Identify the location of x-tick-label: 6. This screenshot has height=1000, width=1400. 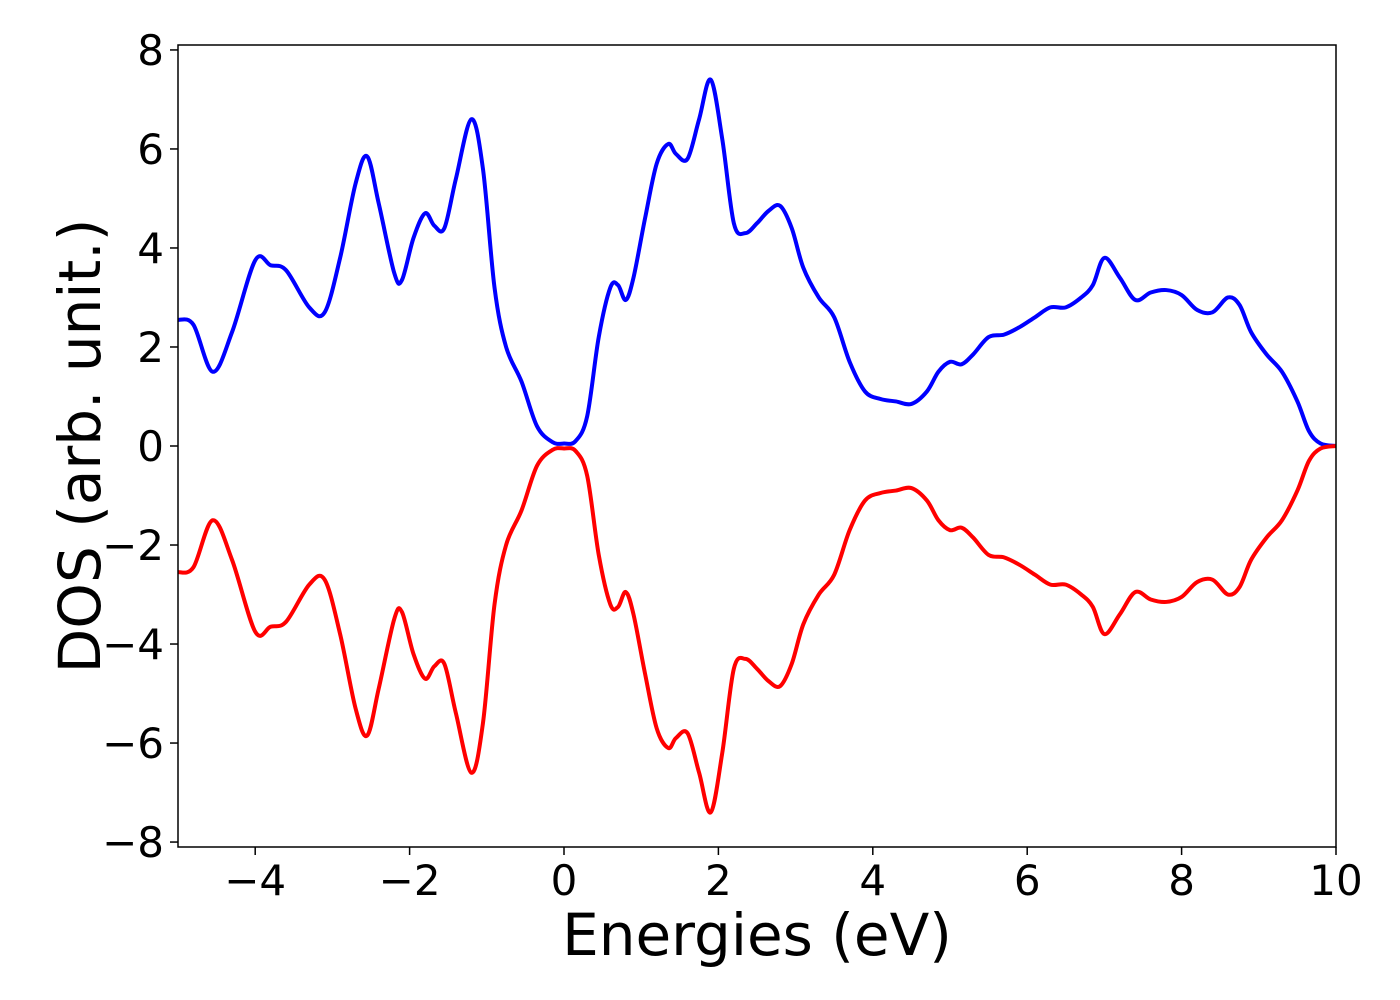
(1027, 880).